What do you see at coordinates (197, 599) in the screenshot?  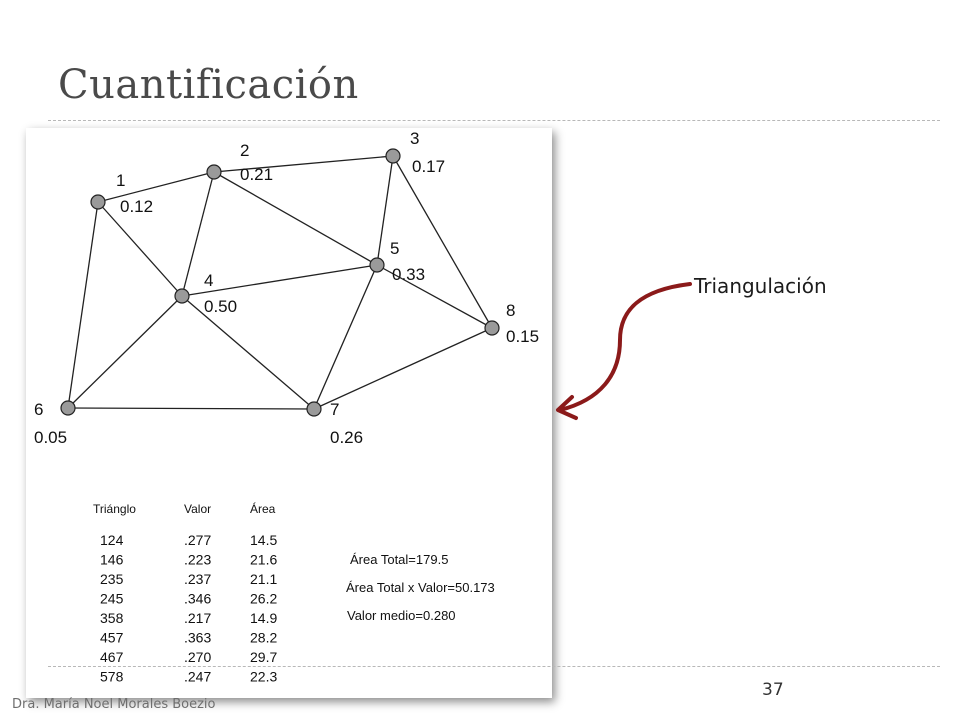 I see `table-cell: .346` at bounding box center [197, 599].